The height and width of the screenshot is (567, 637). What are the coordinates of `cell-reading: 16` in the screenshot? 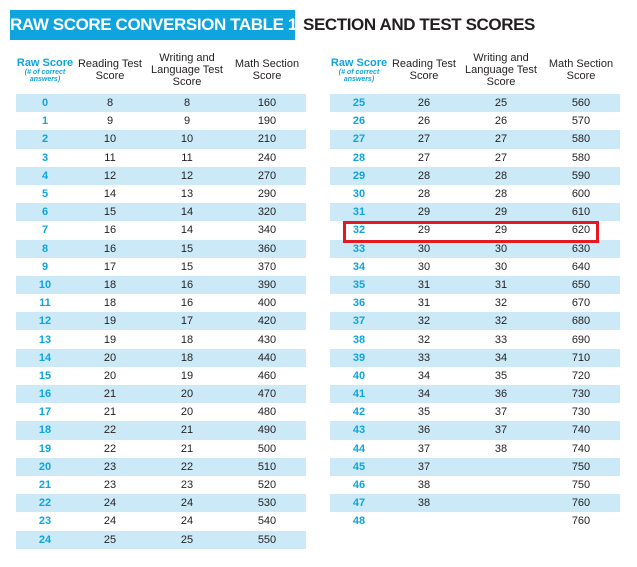 It's located at (110, 230).